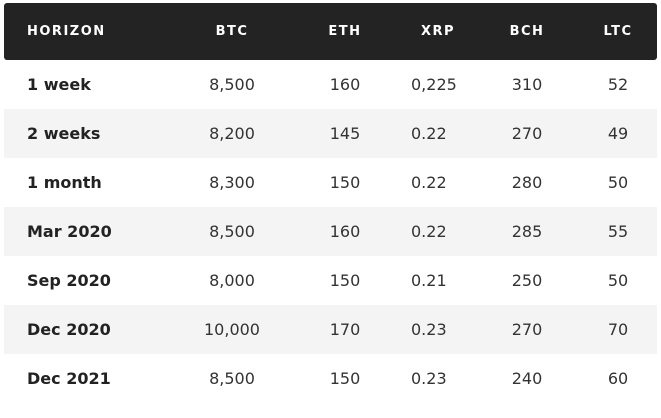 The width and height of the screenshot is (661, 418). I want to click on table-row: 2 weeks 8,200 145 0.22 270 49, so click(330, 133).